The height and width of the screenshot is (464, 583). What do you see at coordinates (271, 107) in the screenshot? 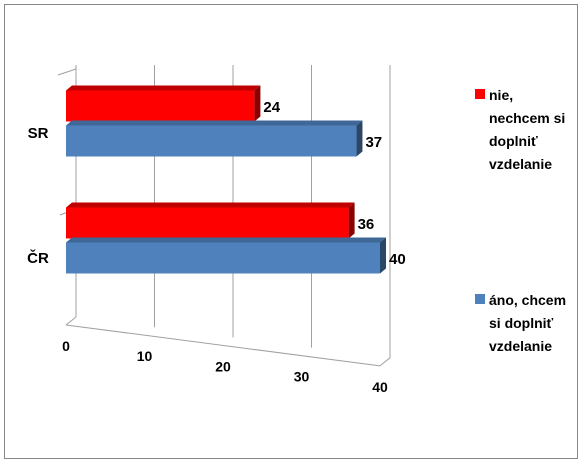
I see `data-label: 24` at bounding box center [271, 107].